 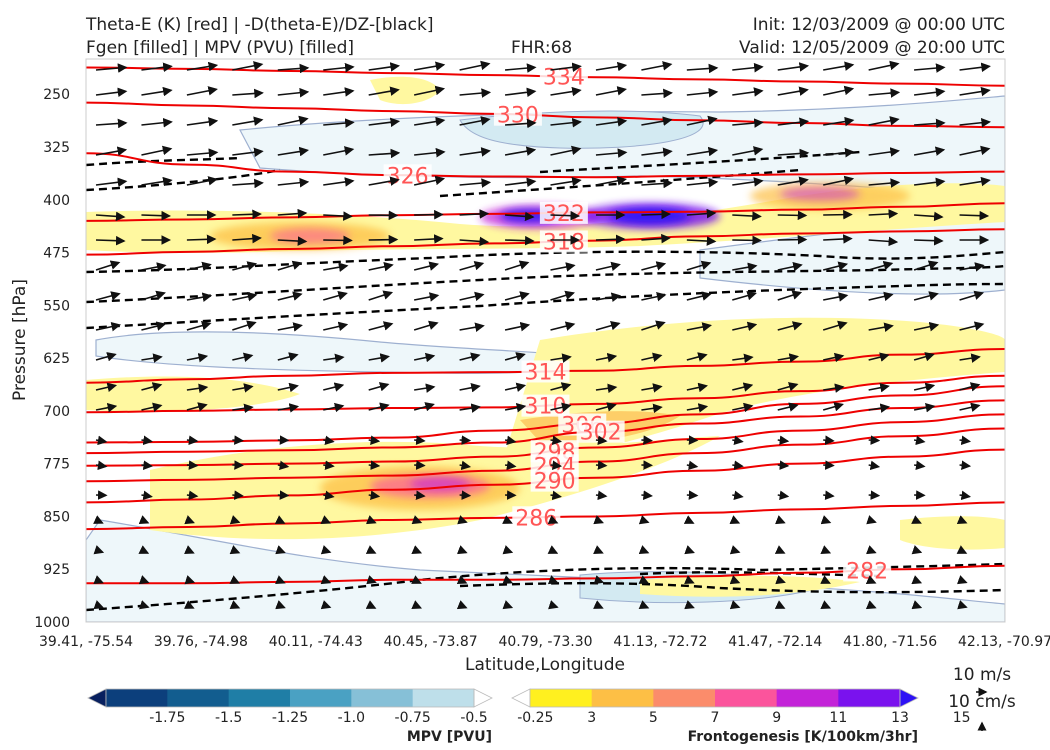 I want to click on intense-core, so click(x=650, y=216).